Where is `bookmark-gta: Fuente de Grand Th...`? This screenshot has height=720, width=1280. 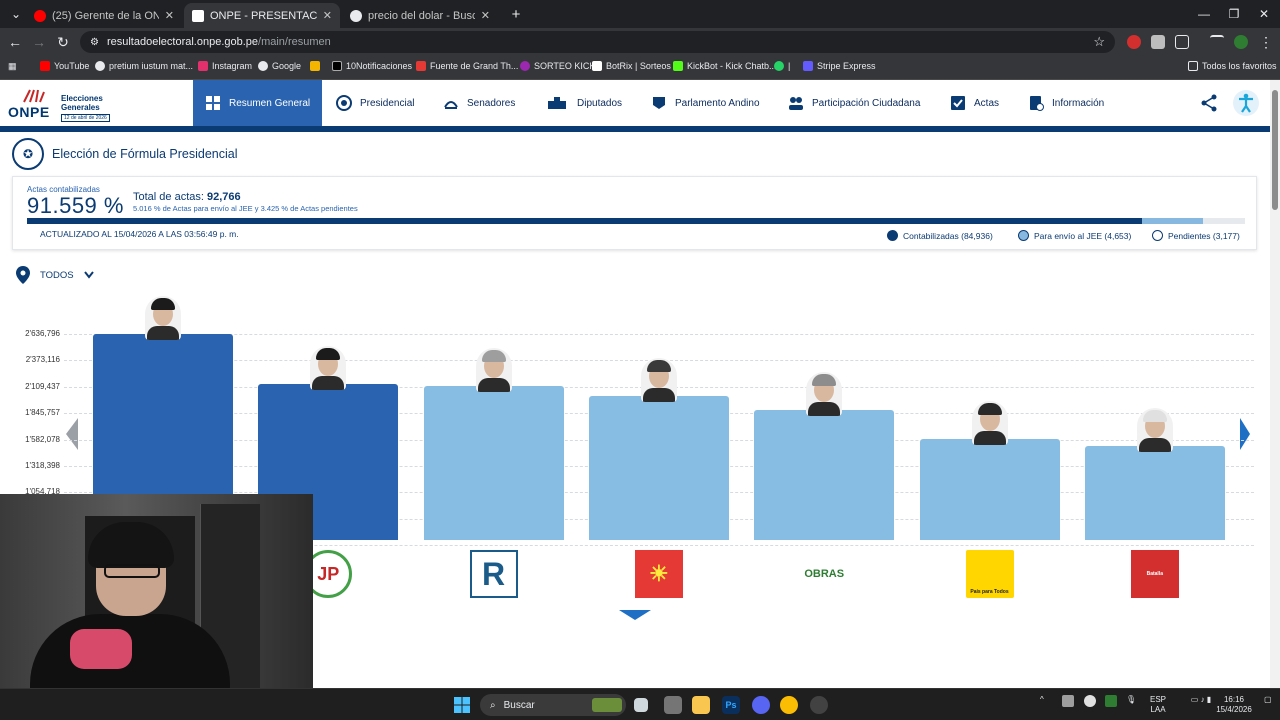
bookmark-gta: Fuente de Grand Th... is located at coordinates (467, 66).